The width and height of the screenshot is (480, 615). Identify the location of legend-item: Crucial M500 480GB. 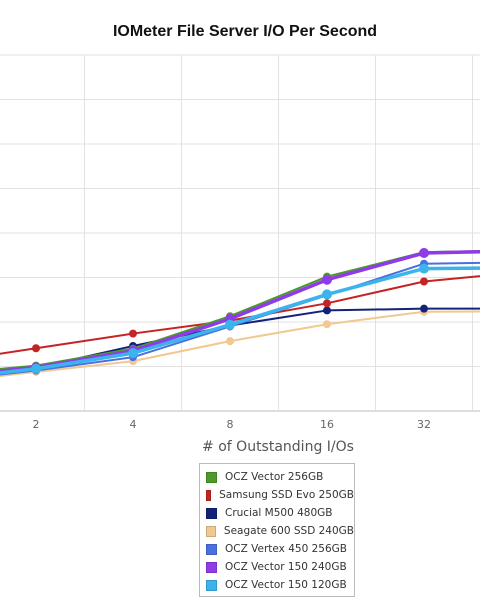
(279, 513).